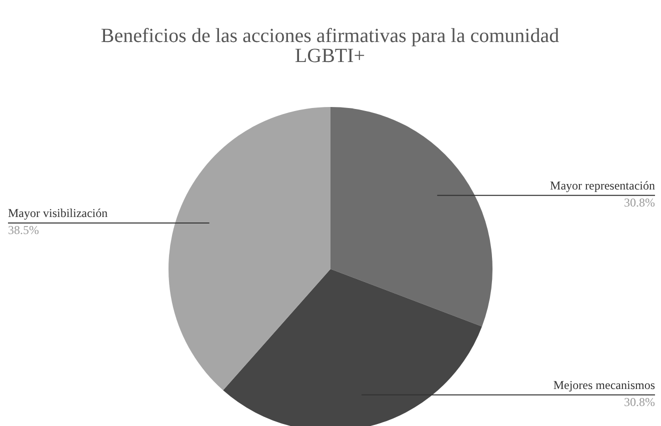  What do you see at coordinates (330, 46) in the screenshot?
I see `chart-title: Beneficios de las acciones afirmativas para la comunidad LGBTI+` at bounding box center [330, 46].